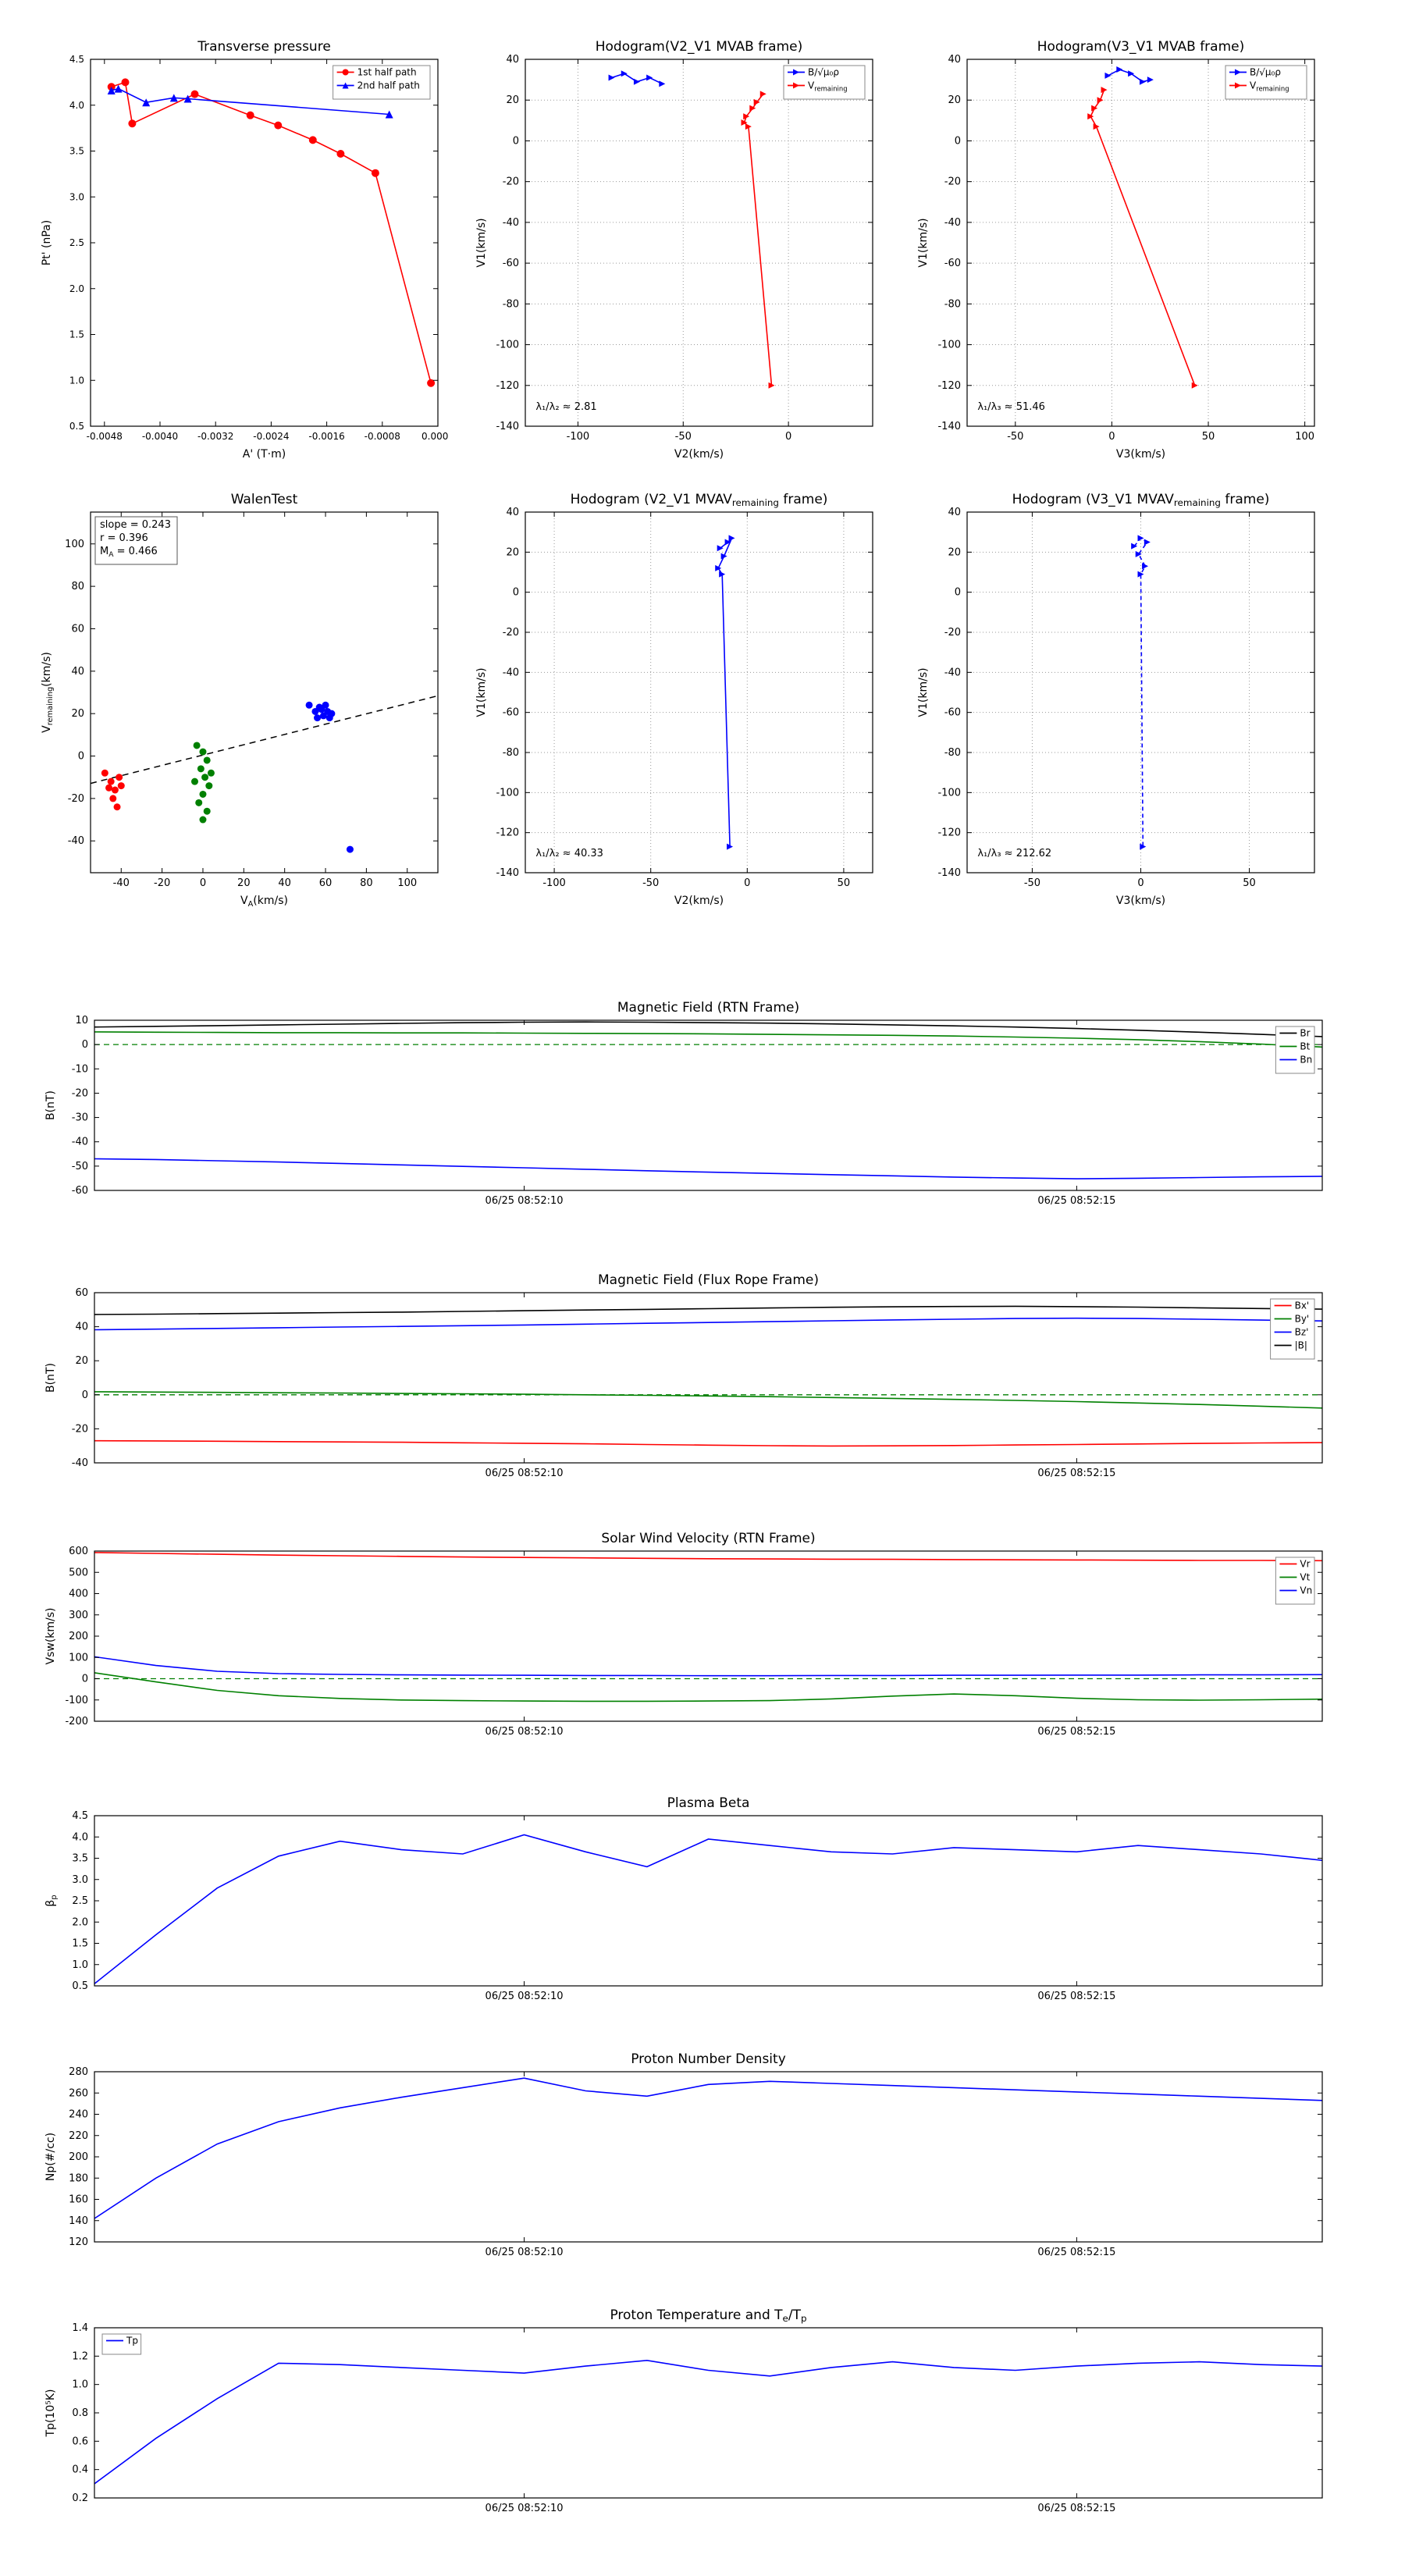 The width and height of the screenshot is (1405, 2576). I want to click on svg-text: 400, so click(78, 1594).